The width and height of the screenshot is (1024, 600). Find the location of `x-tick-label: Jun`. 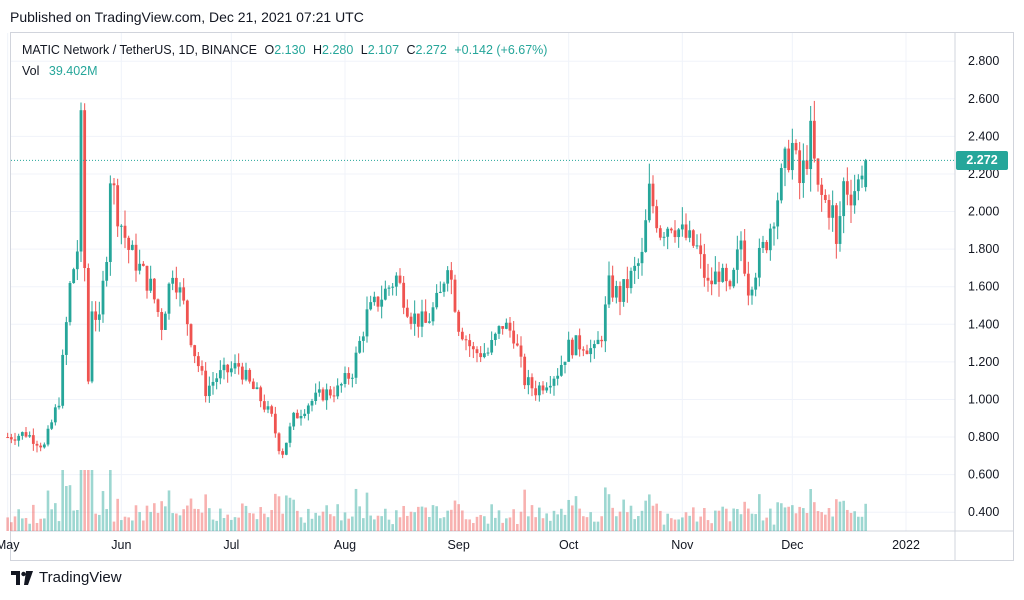

x-tick-label: Jun is located at coordinates (121, 545).